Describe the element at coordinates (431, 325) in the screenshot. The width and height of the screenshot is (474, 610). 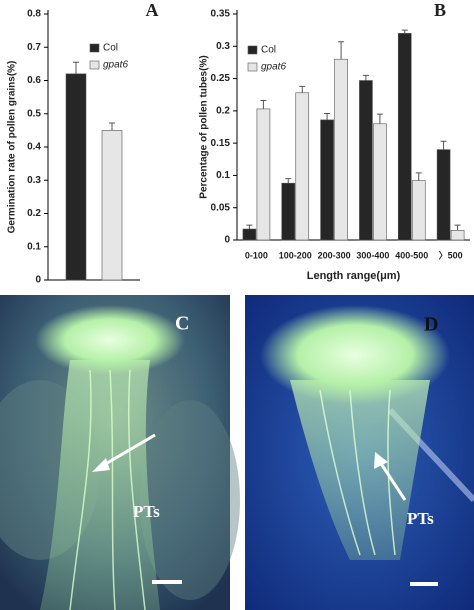
I see `panel-label: D` at that location.